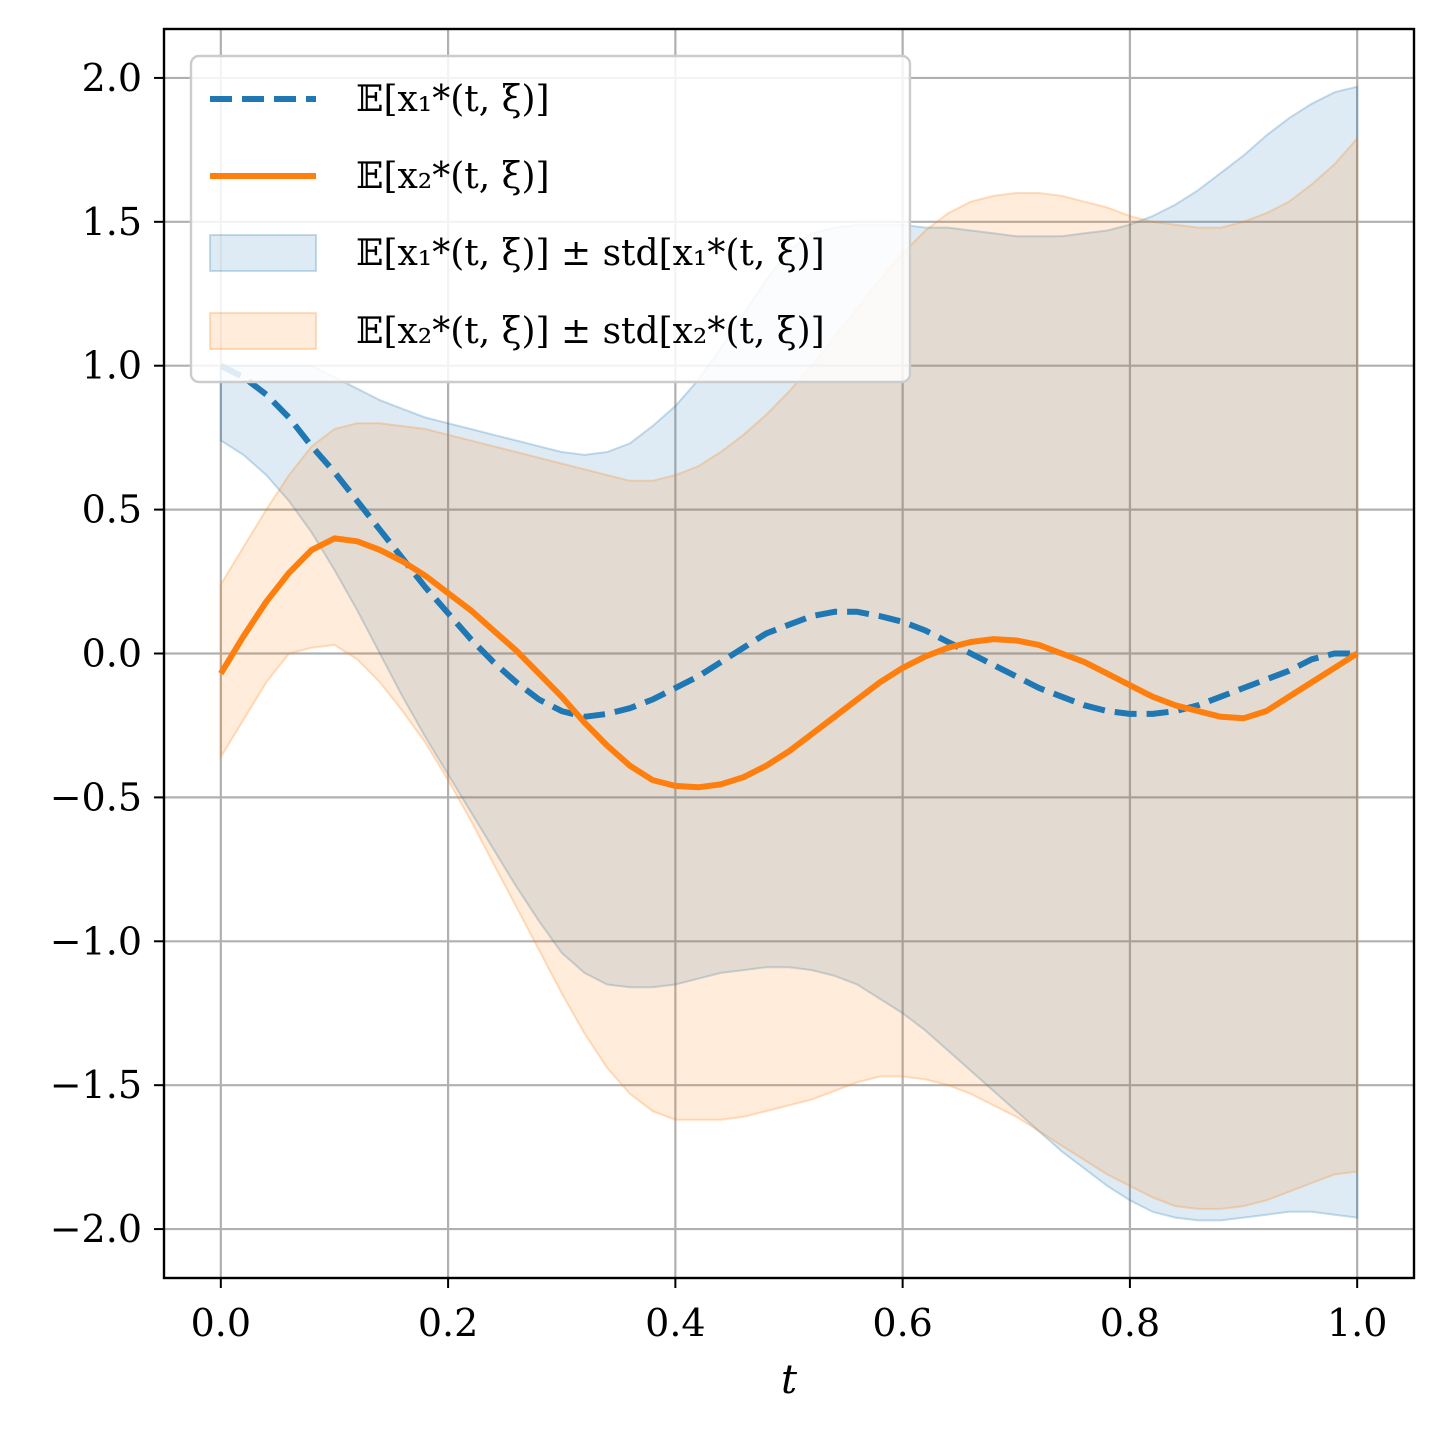 The width and height of the screenshot is (1444, 1448). I want to click on y-tick-label: −1.0, so click(96, 941).